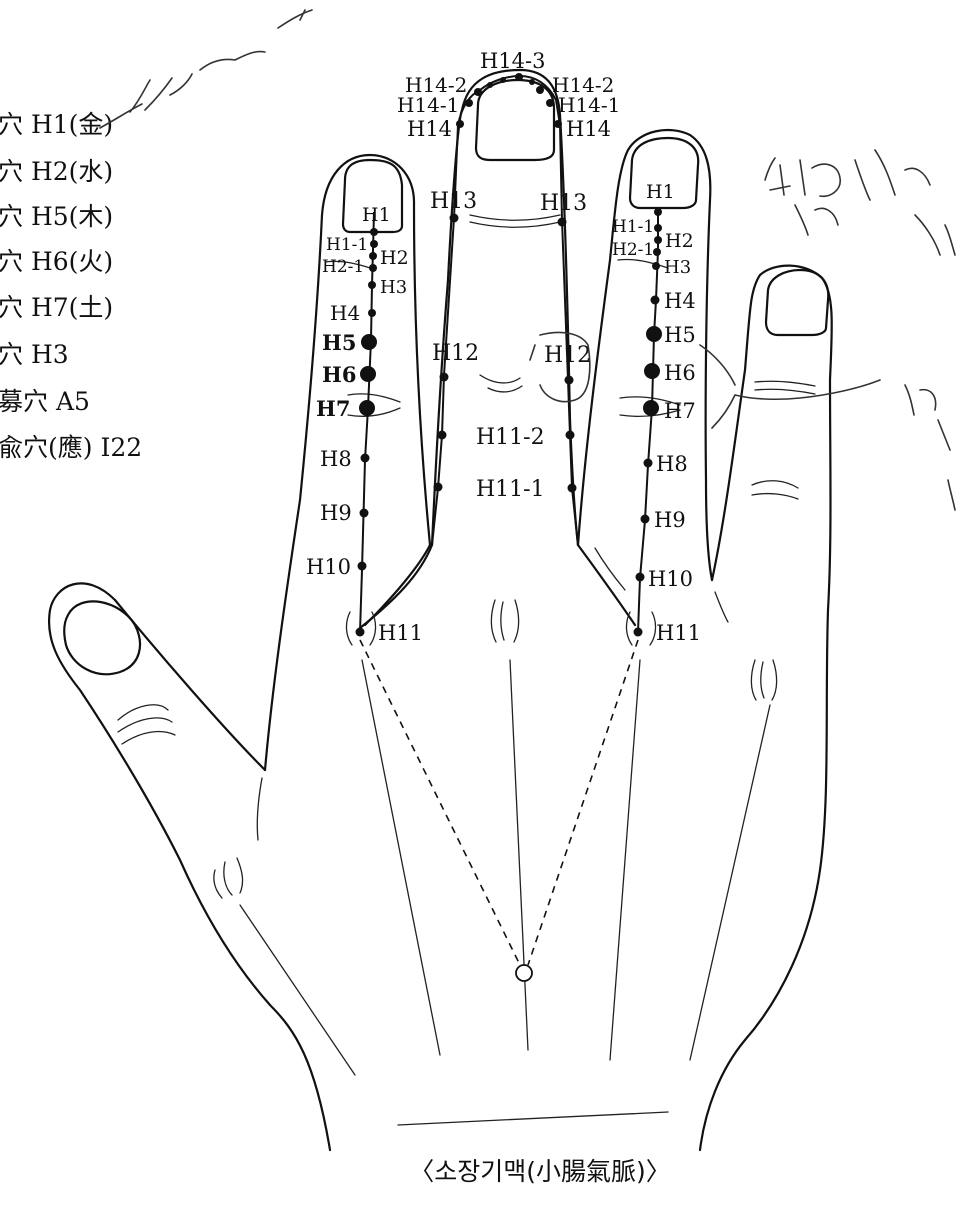 The width and height of the screenshot is (960, 1227). I want to click on convergence-point, so click(524, 973).